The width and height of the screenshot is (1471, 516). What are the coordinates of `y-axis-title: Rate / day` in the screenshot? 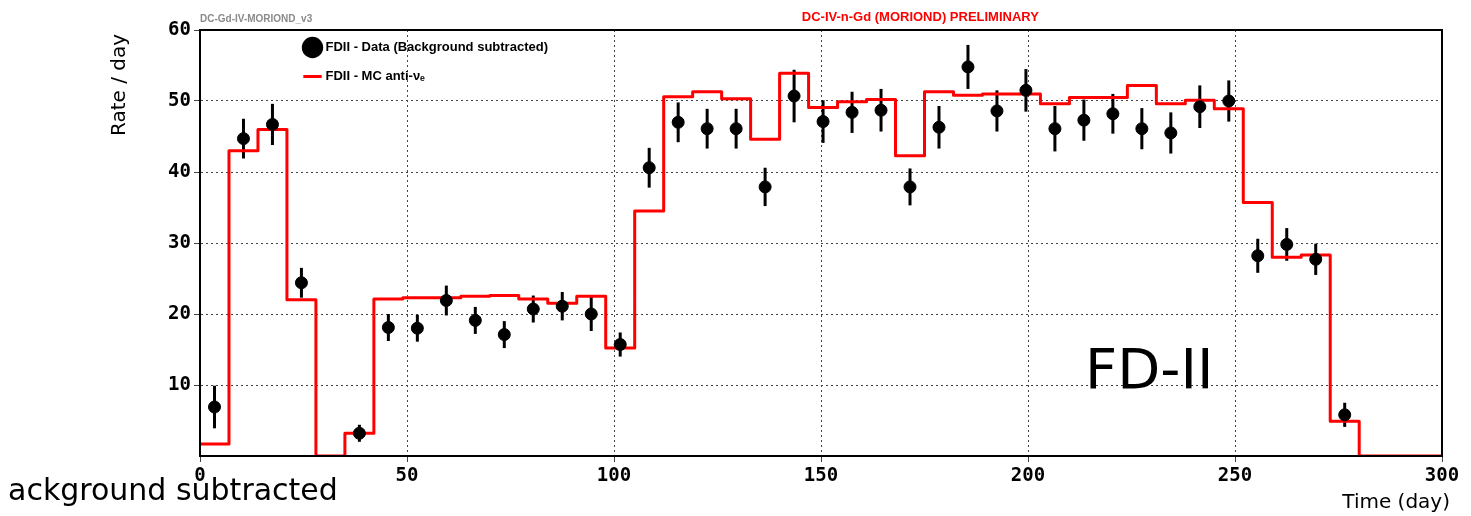 It's located at (118, 85).